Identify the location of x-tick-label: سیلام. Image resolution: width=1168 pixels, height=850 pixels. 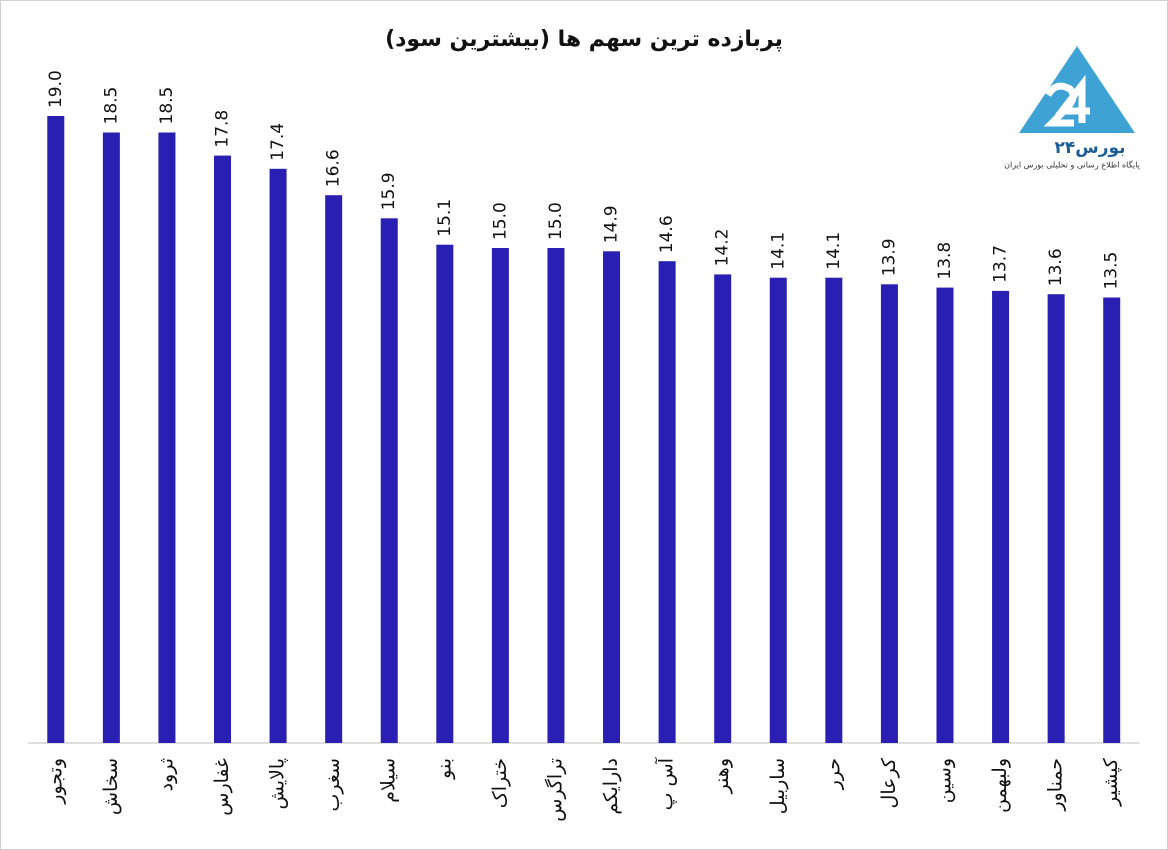
(389, 780).